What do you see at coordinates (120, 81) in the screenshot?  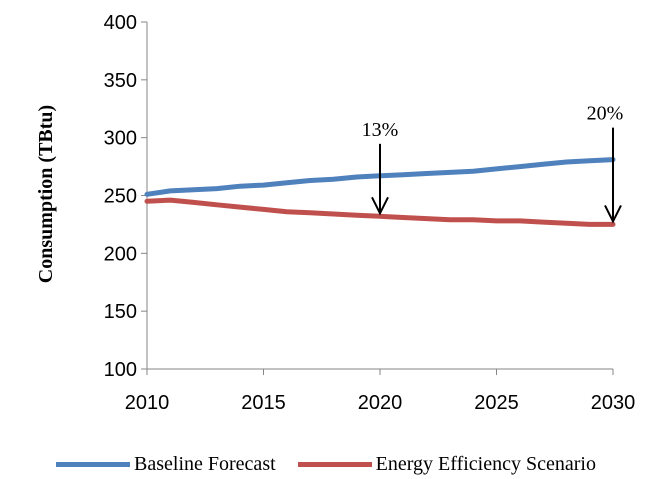 I see `y-tick-label: 350` at bounding box center [120, 81].